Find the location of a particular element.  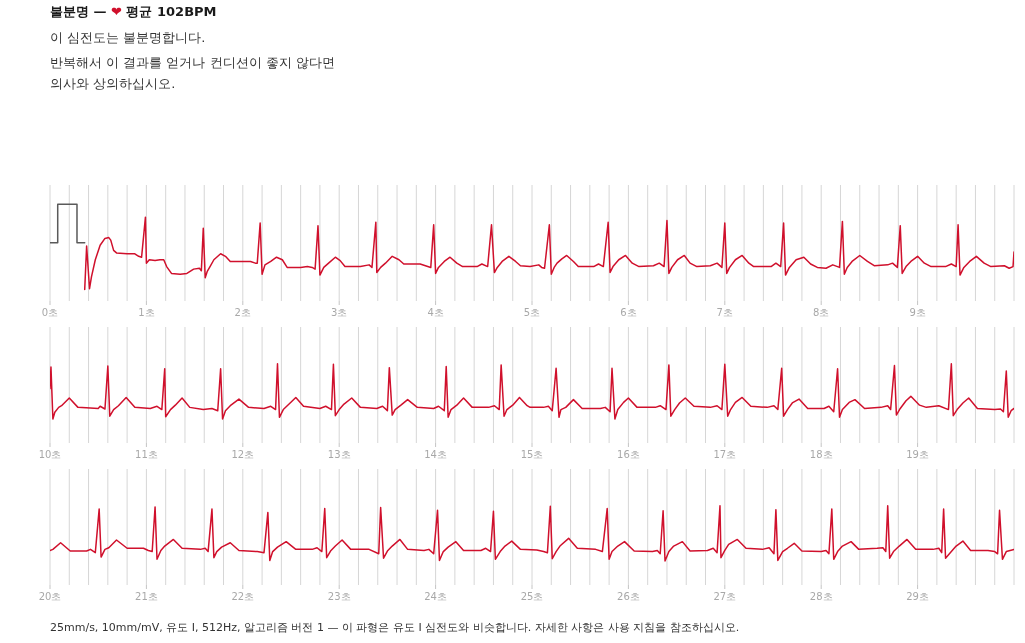

x-tick-label: 13초 is located at coordinates (339, 454).